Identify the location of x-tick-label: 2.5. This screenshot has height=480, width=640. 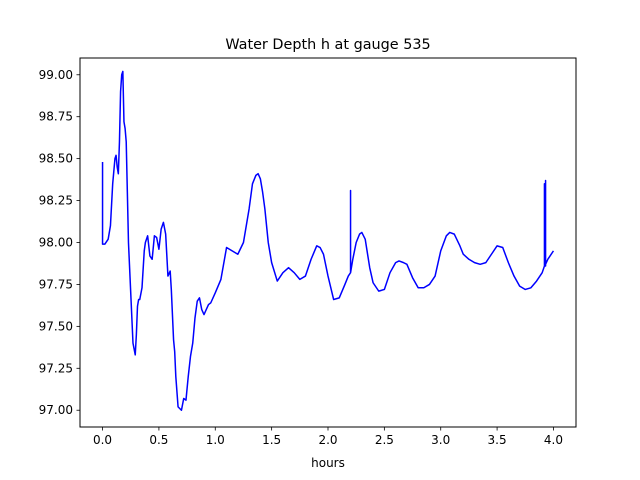
(384, 440).